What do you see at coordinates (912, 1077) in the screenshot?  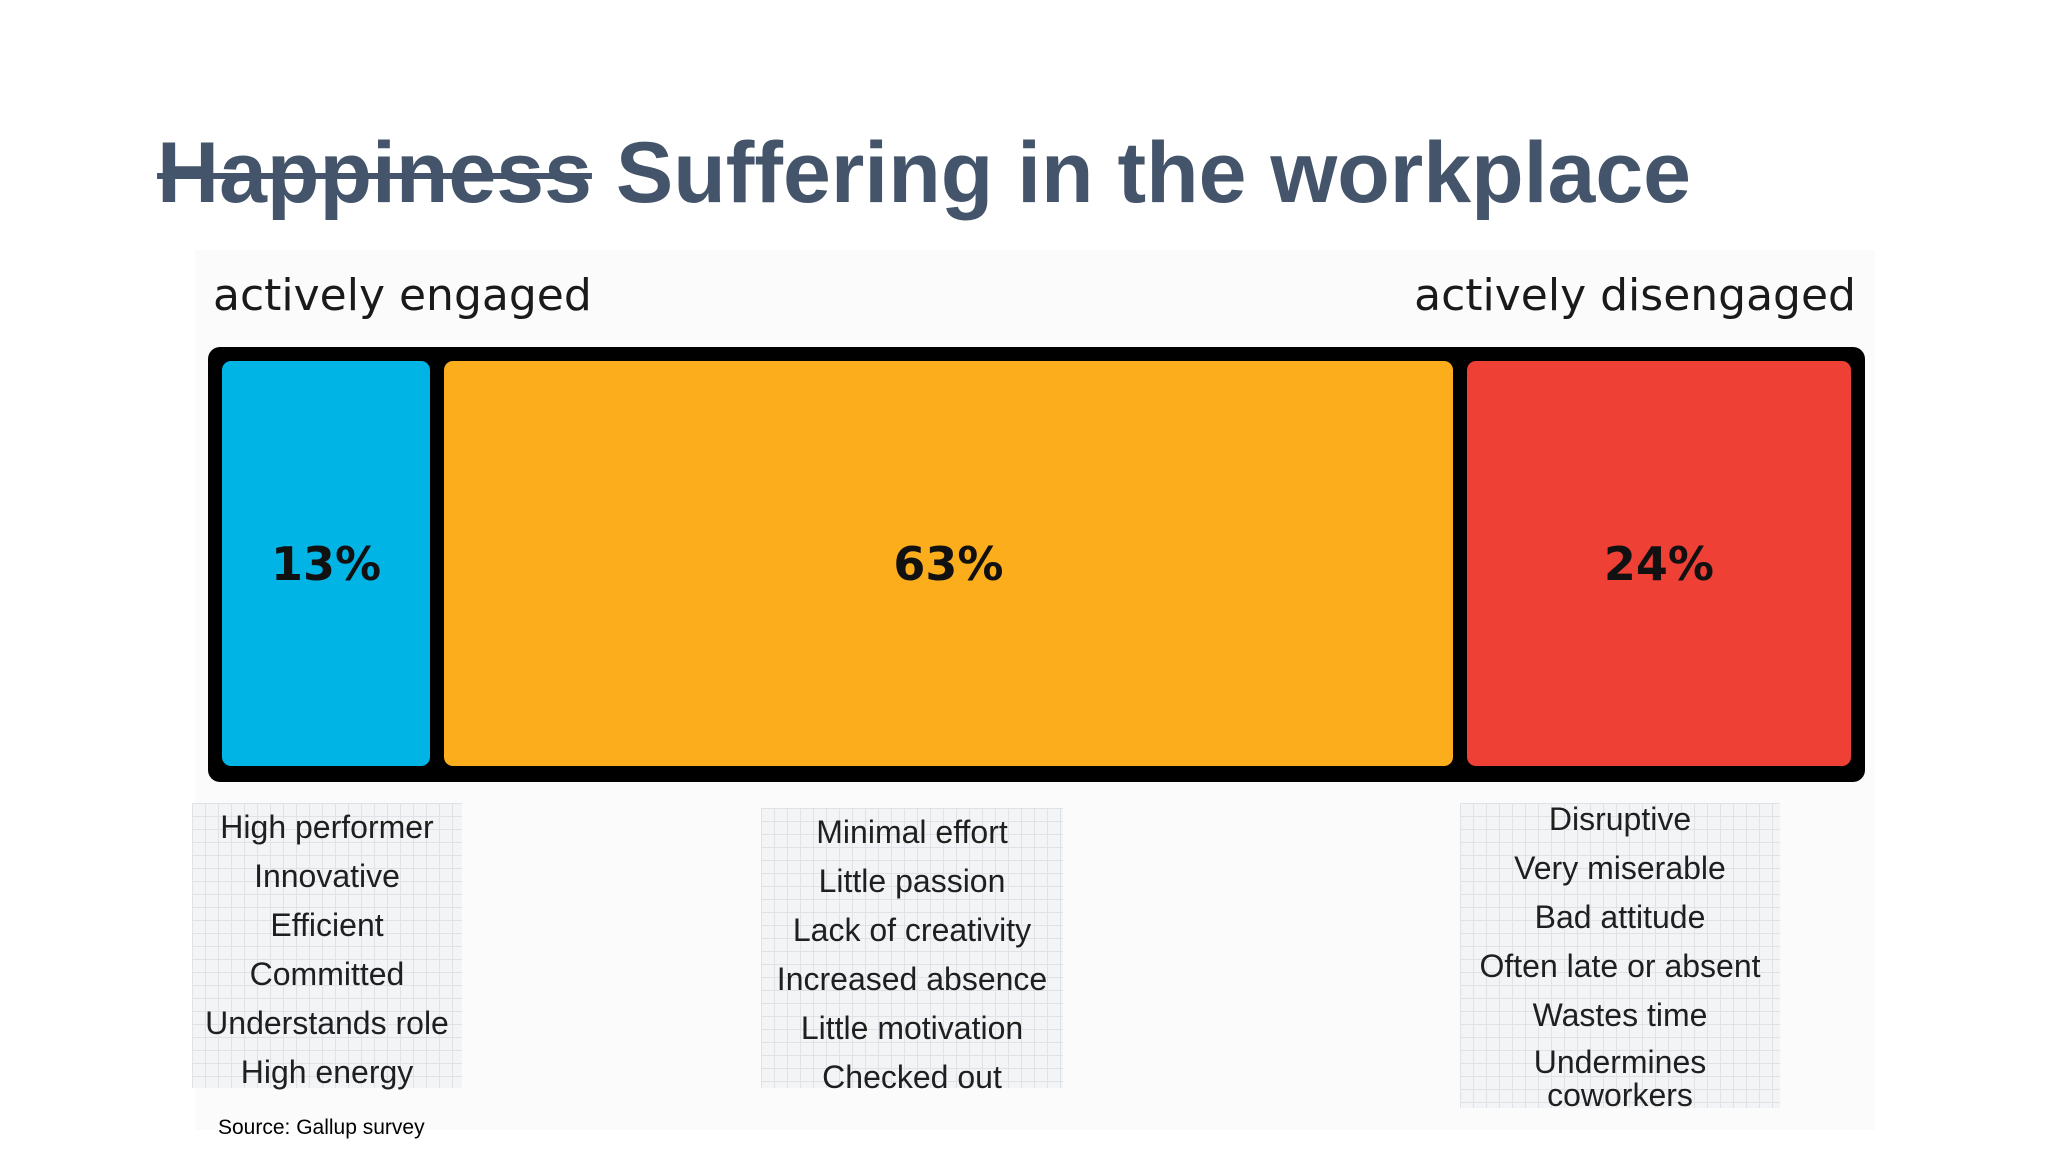 I see `trait-item: Checked out` at bounding box center [912, 1077].